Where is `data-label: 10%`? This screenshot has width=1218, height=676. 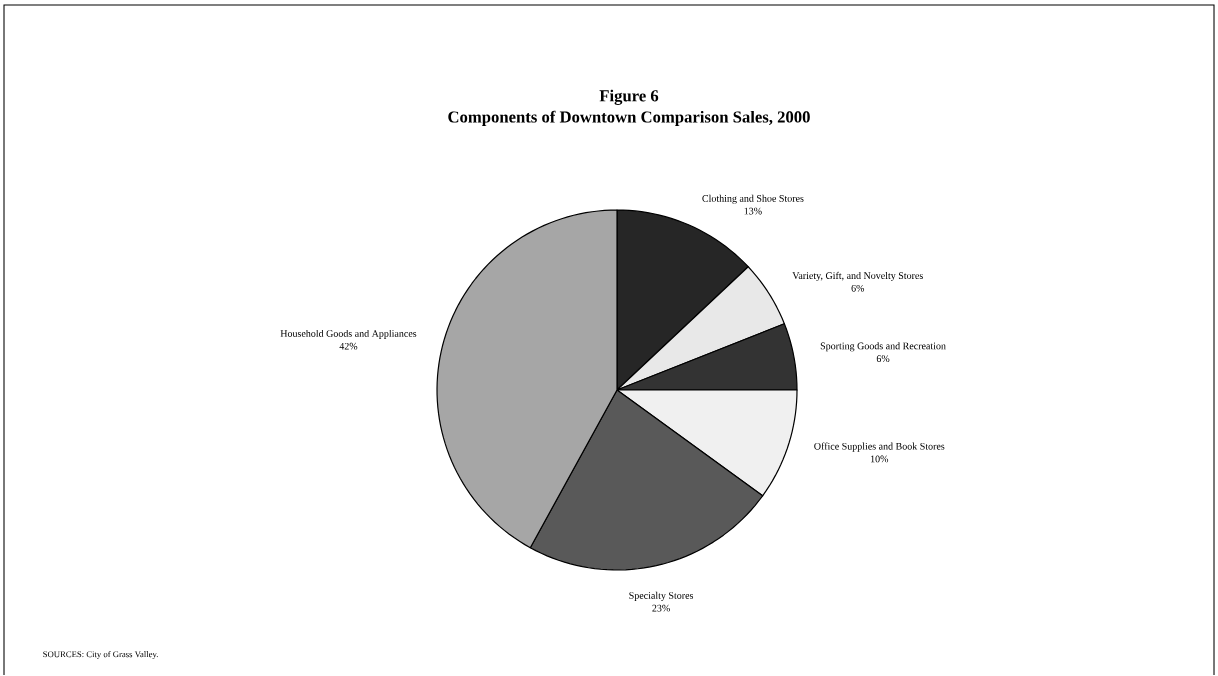
data-label: 10% is located at coordinates (880, 459).